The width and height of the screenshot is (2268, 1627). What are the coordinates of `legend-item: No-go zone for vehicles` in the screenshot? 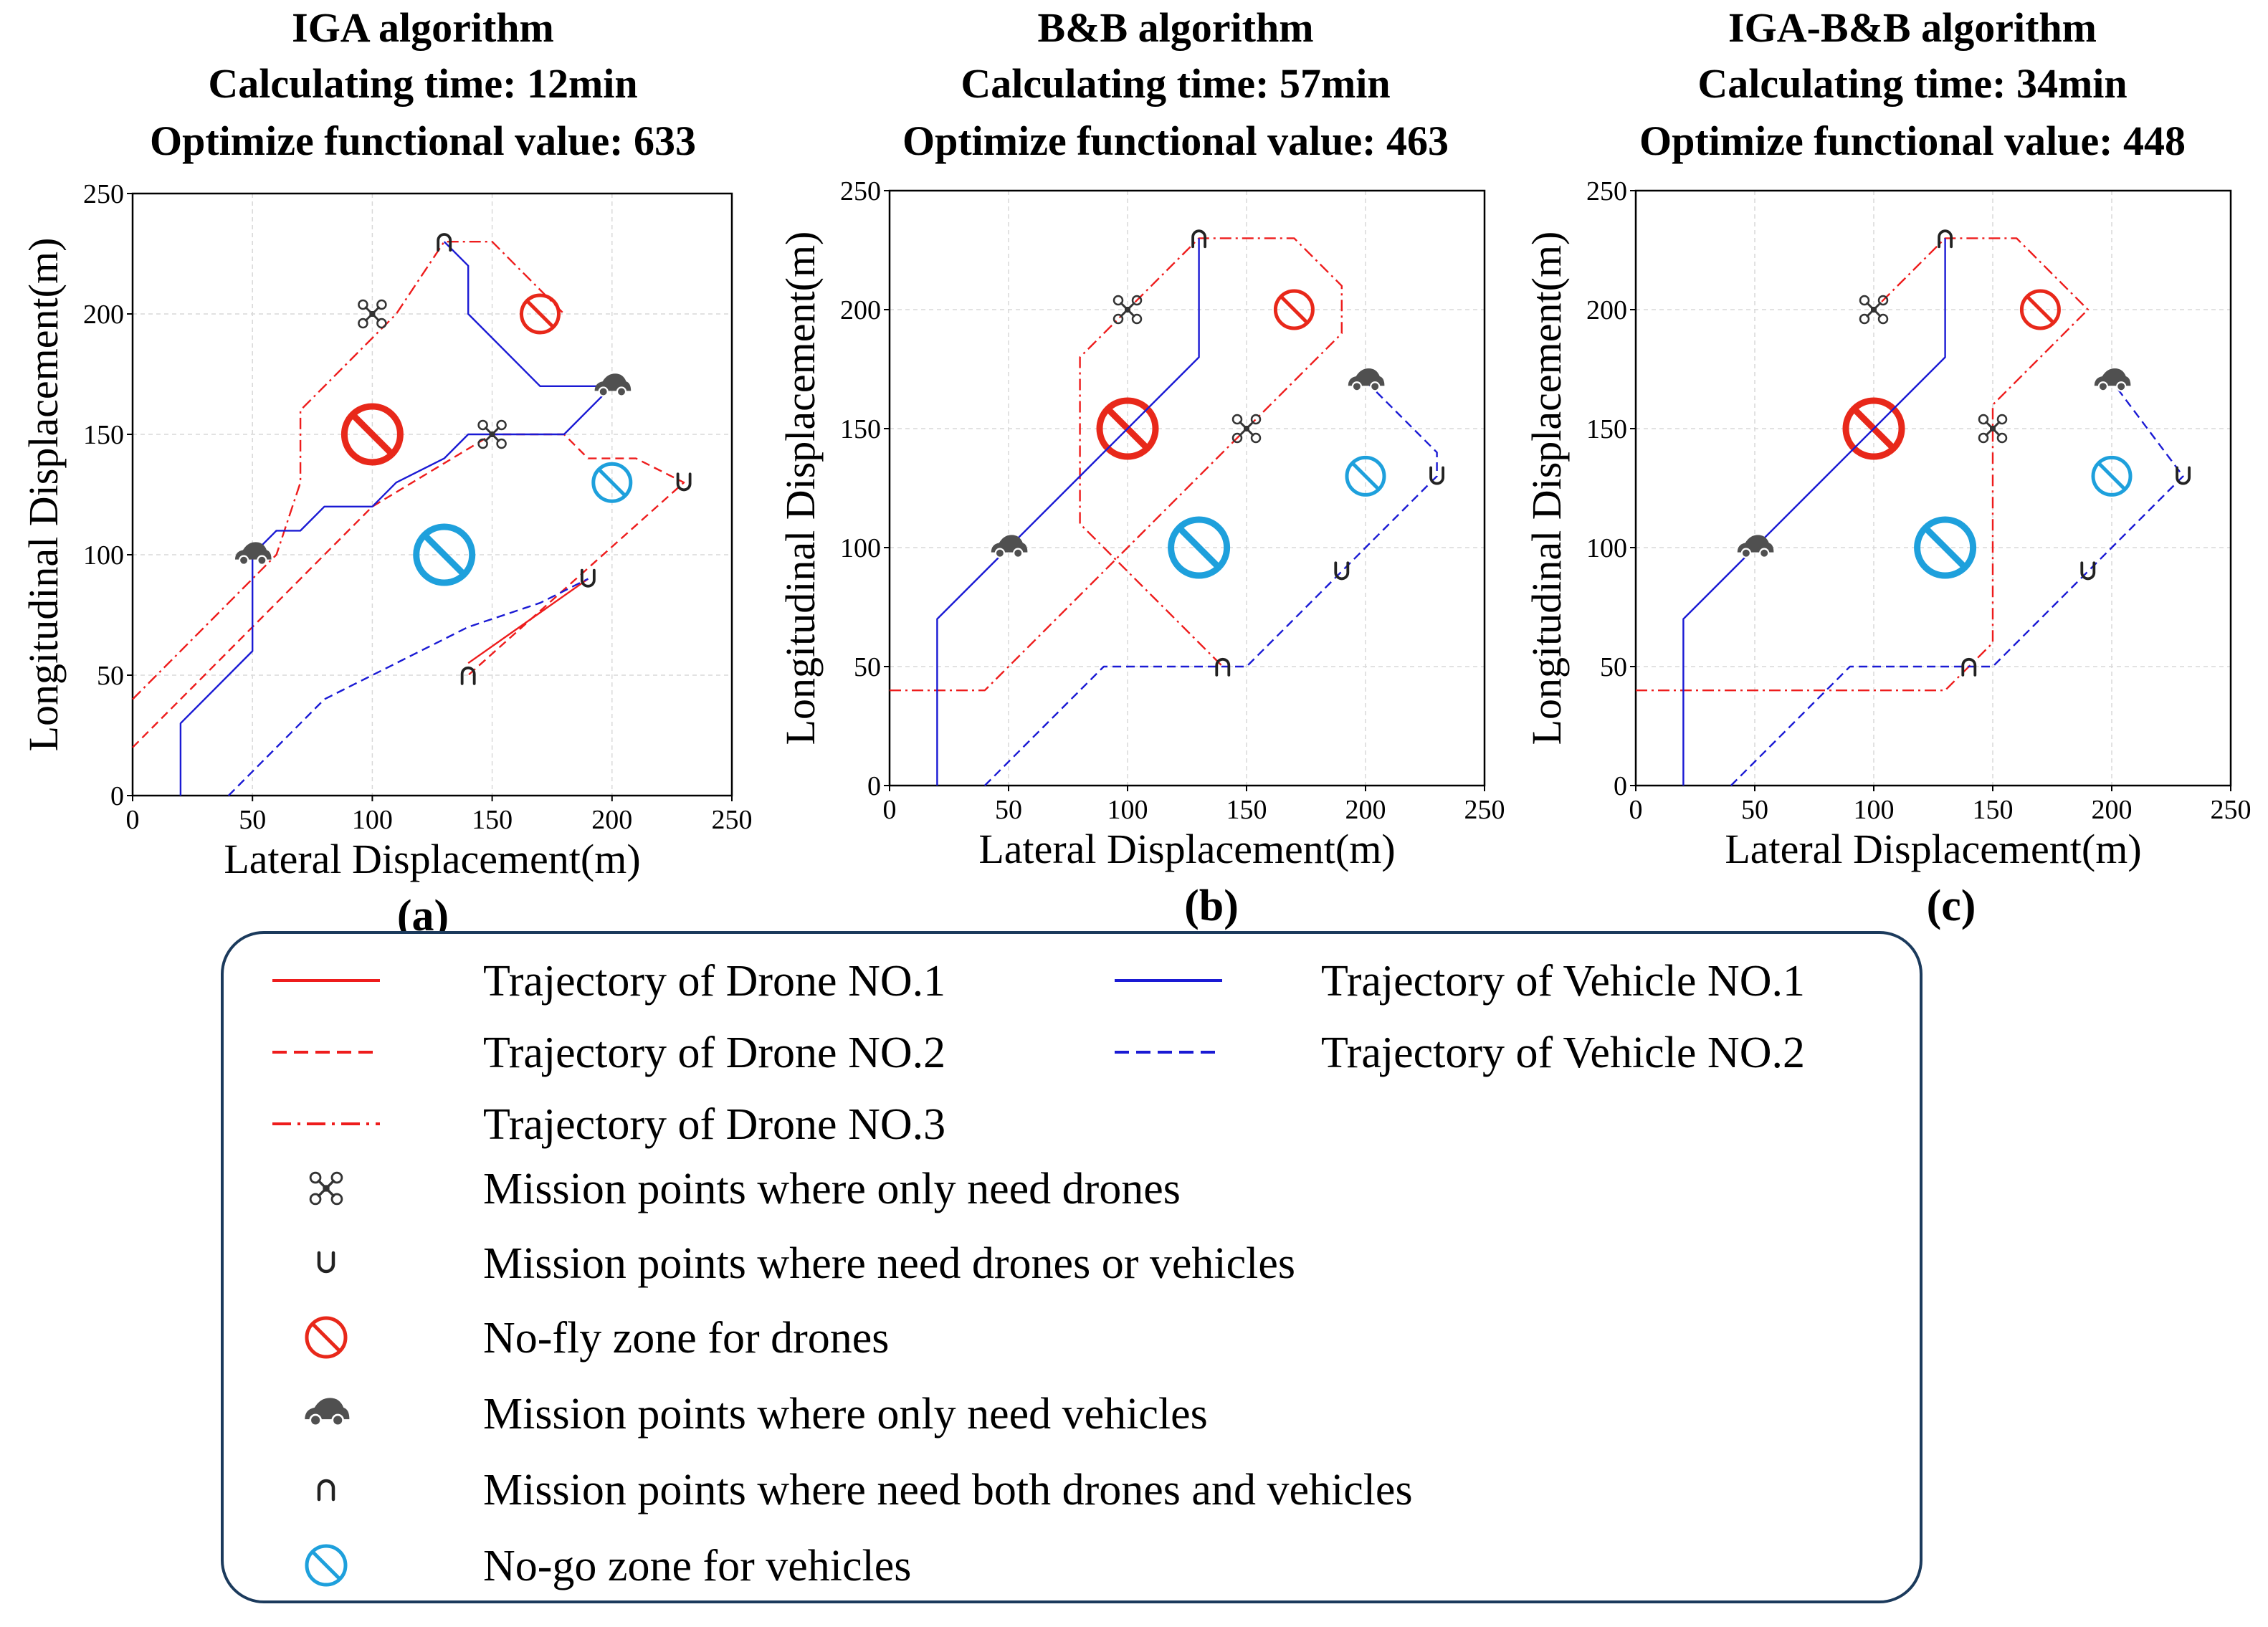 It's located at (608, 1566).